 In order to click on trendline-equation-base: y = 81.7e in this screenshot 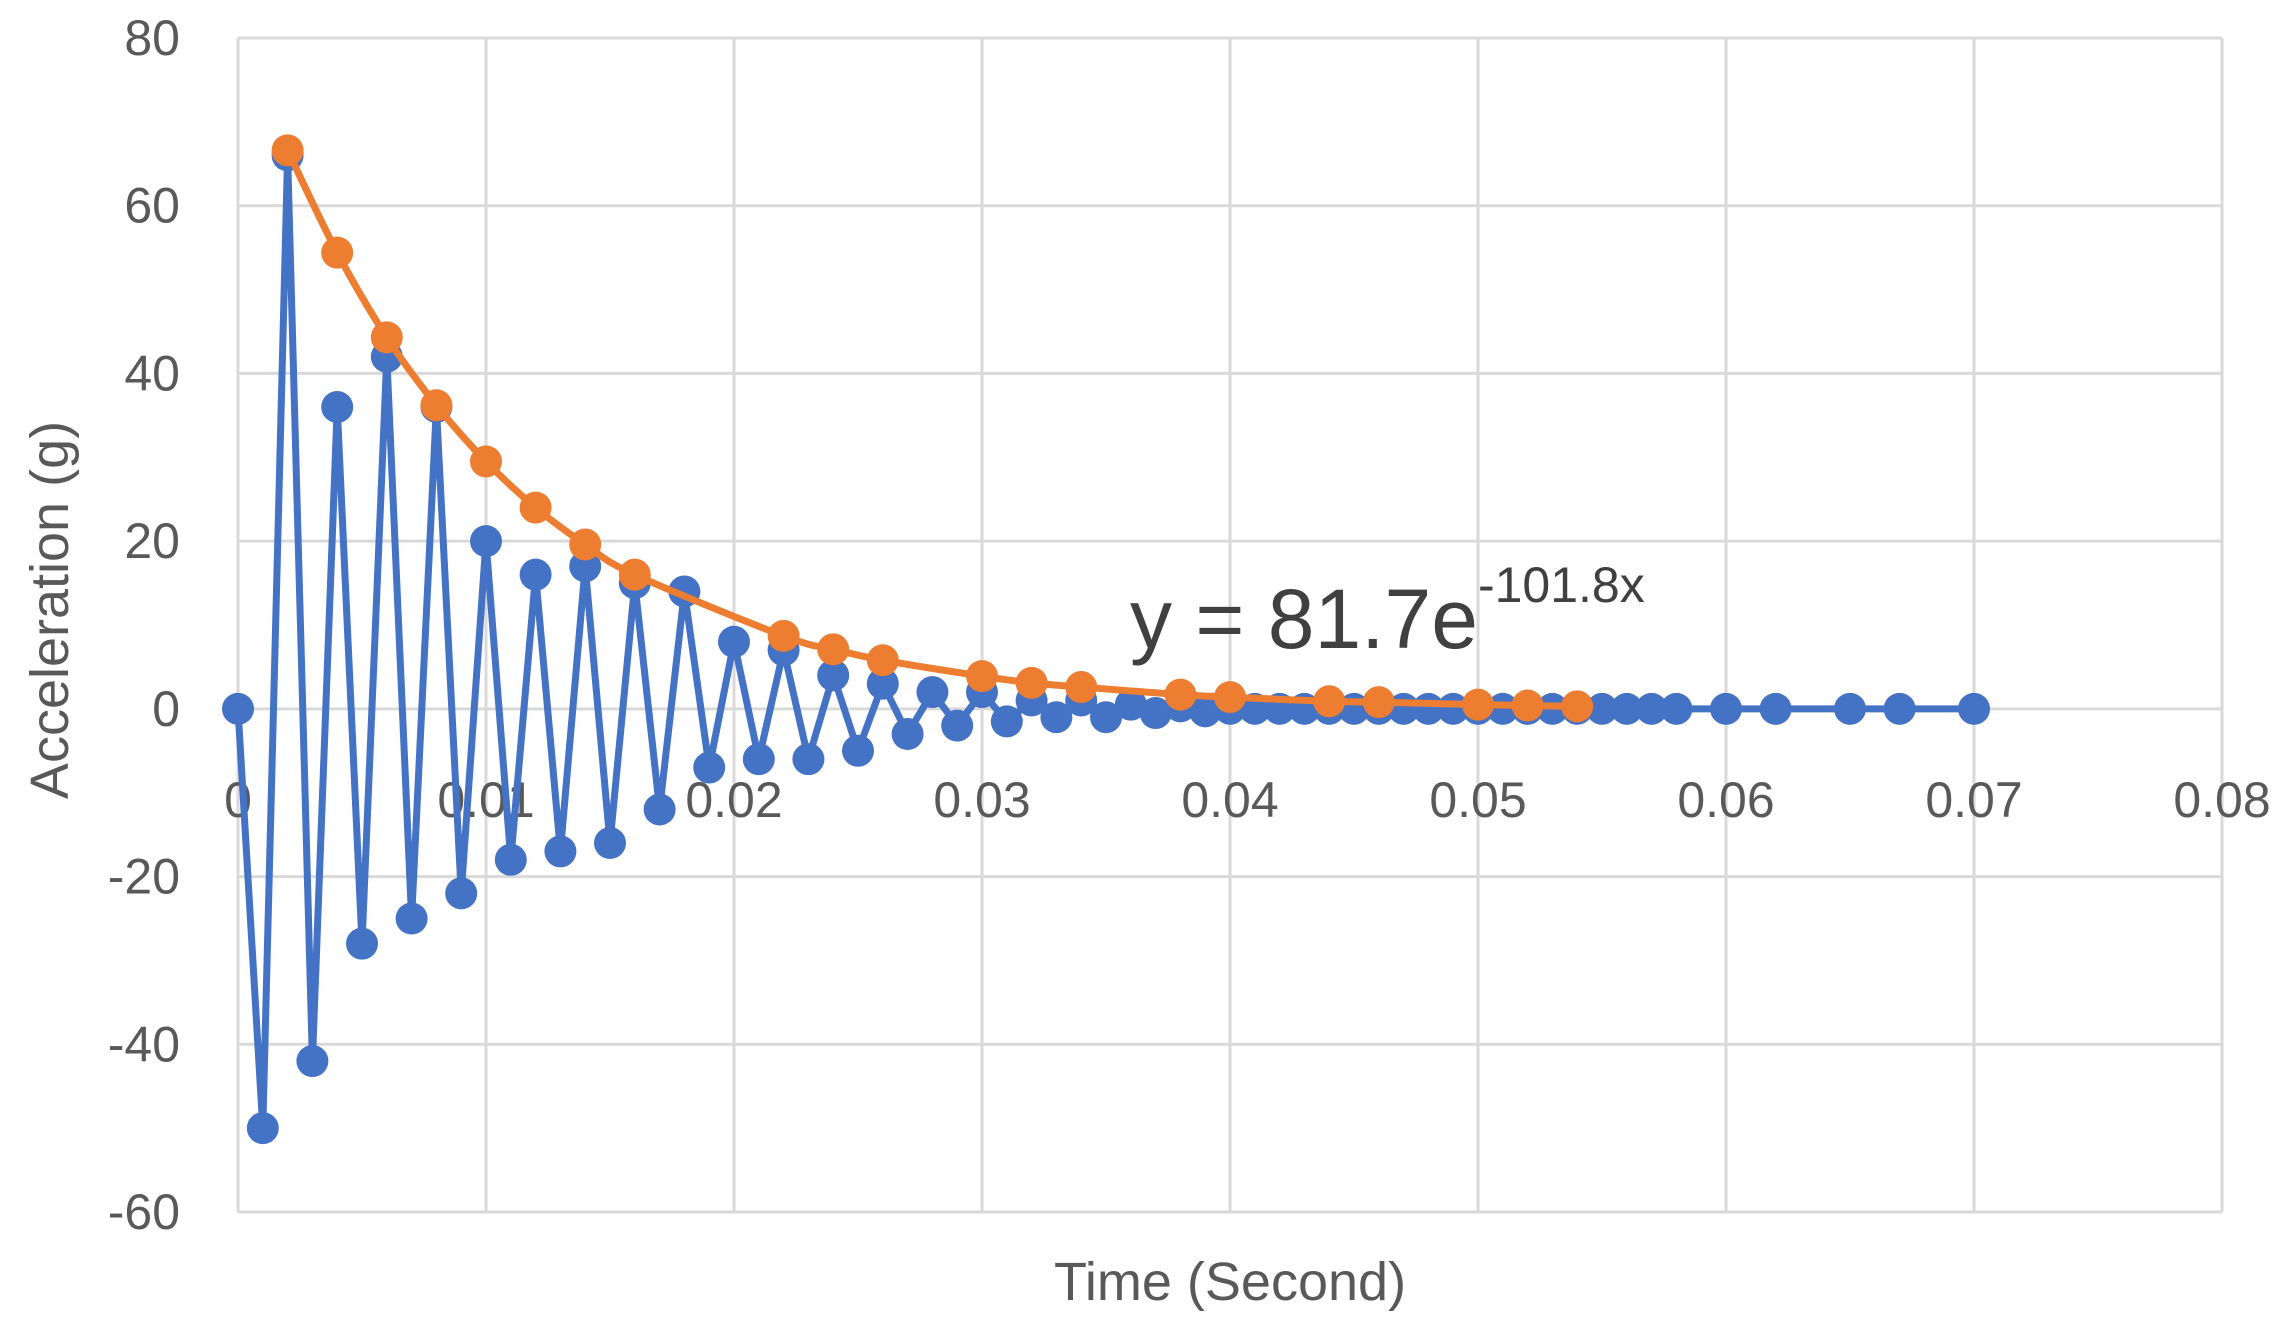, I will do `click(1304, 619)`.